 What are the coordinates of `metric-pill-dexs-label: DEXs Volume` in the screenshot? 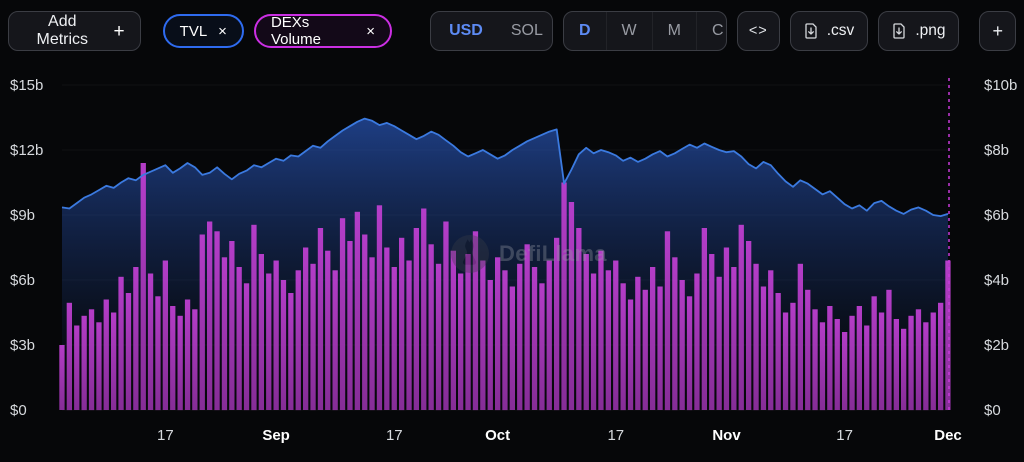 It's located at (295, 31).